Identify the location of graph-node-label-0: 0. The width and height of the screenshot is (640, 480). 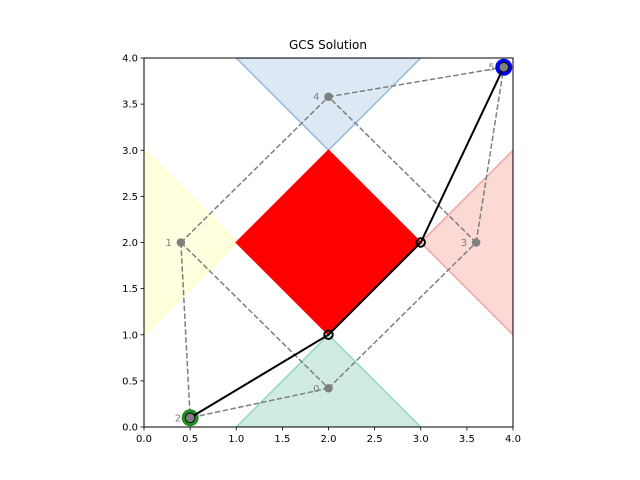
(316, 389).